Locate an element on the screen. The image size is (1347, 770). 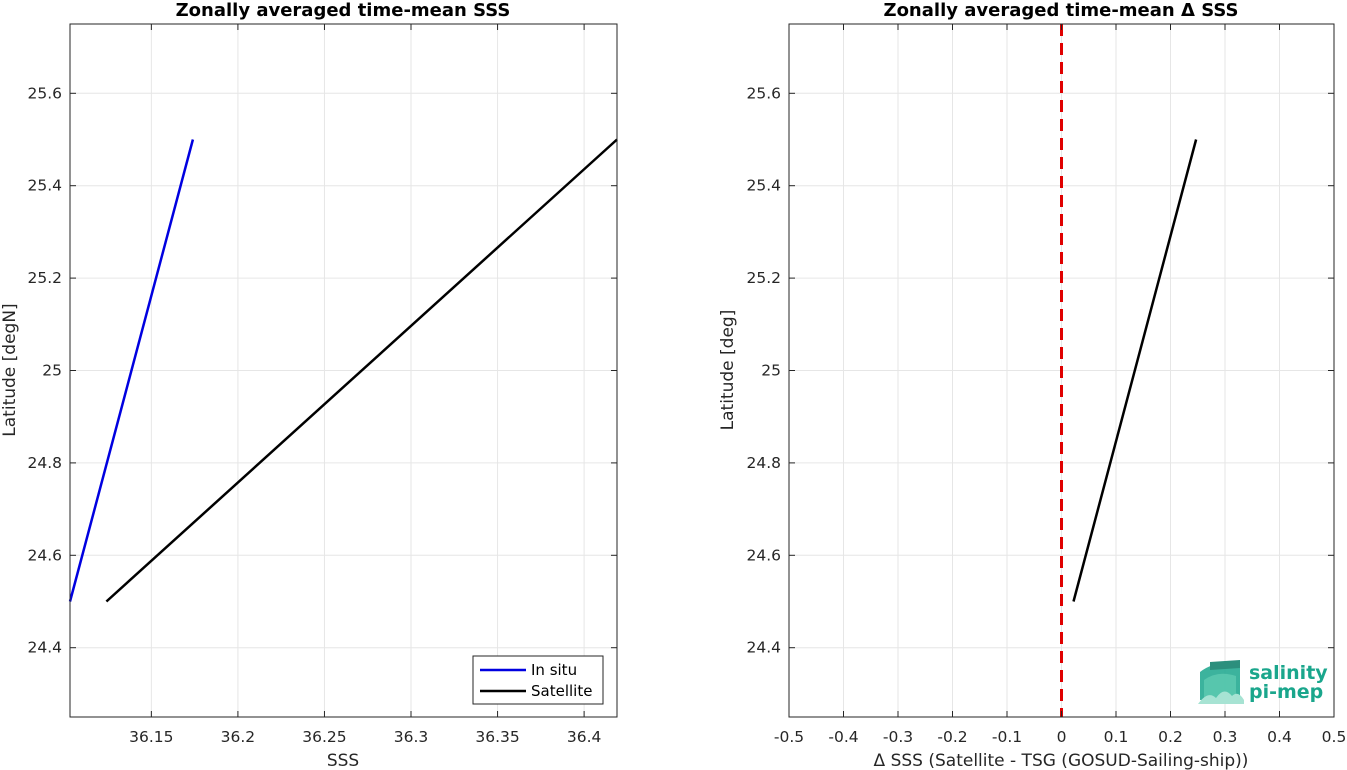
left-in-situ-line is located at coordinates (131, 370).